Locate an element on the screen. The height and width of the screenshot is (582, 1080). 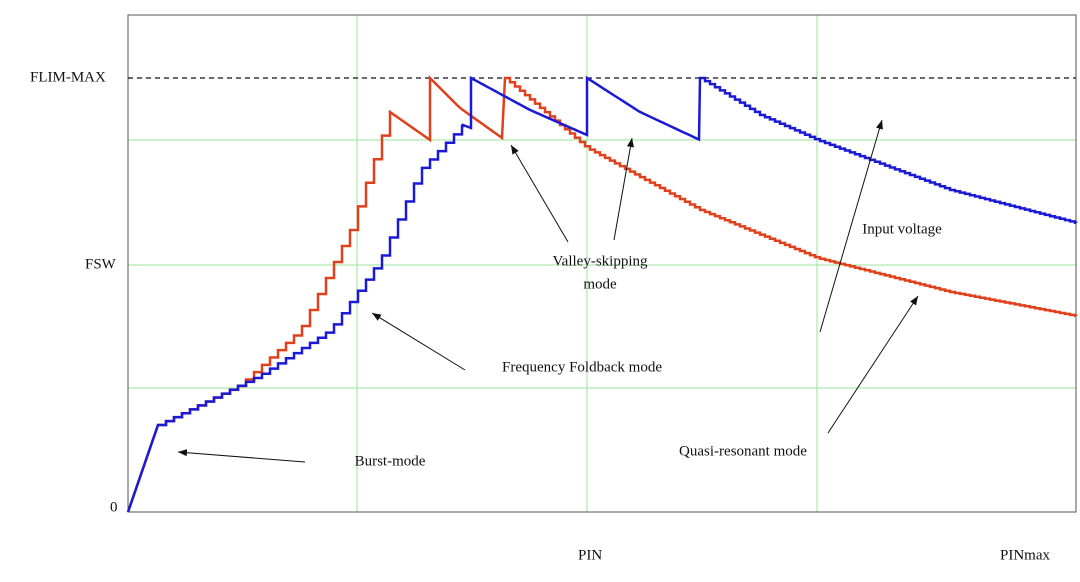
y-label: FLIM-MAX is located at coordinates (68, 77).